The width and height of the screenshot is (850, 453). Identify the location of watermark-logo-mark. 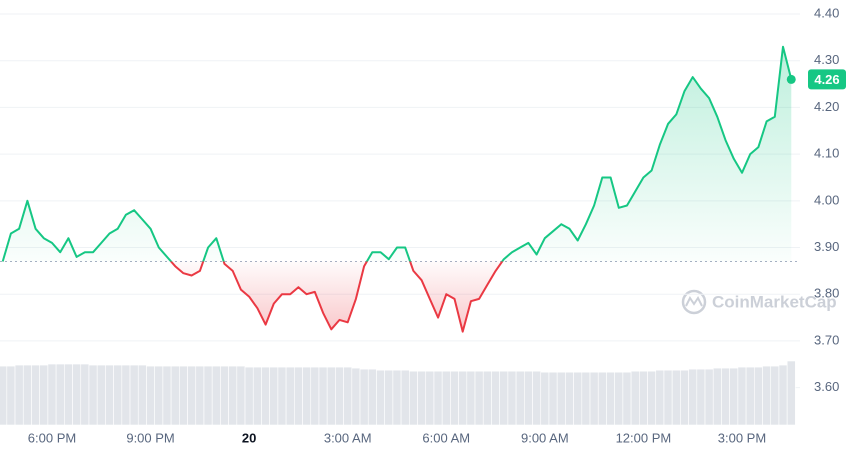
(694, 301).